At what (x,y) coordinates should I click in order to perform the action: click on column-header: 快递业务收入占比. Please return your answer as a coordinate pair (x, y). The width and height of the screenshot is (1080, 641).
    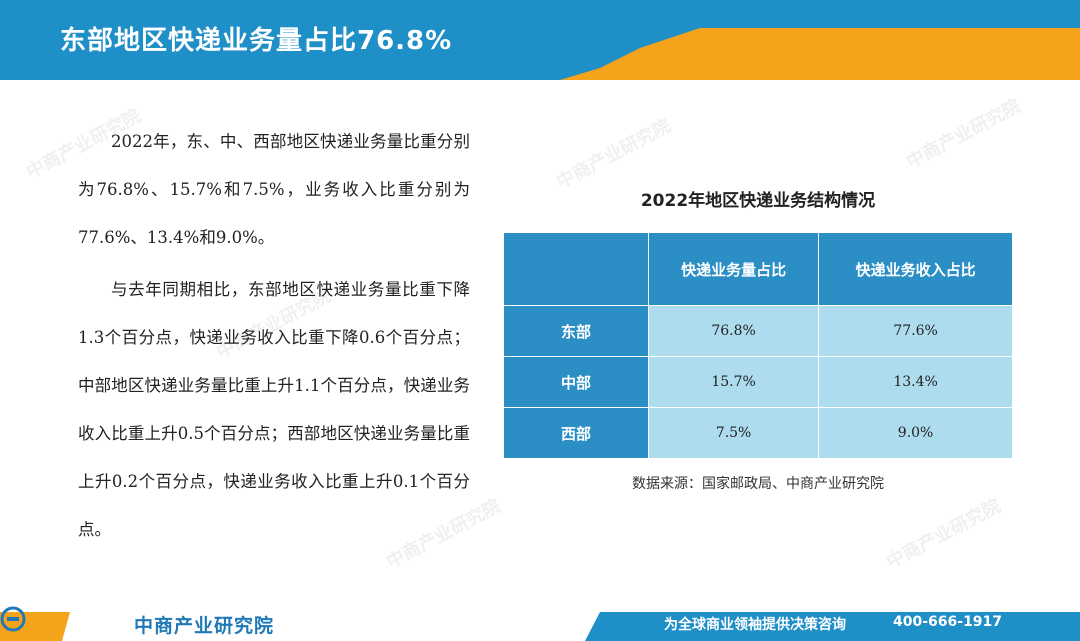
    Looking at the image, I should click on (915, 269).